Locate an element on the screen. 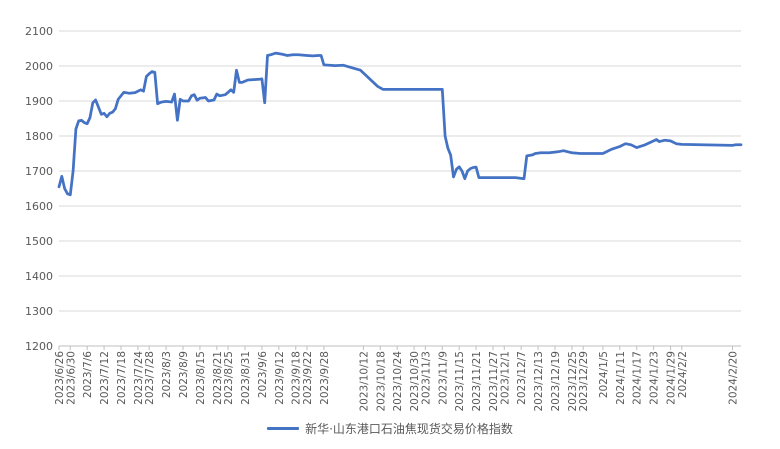 The image size is (780, 449). x-tick-label: 2023/9/22 is located at coordinates (308, 378).